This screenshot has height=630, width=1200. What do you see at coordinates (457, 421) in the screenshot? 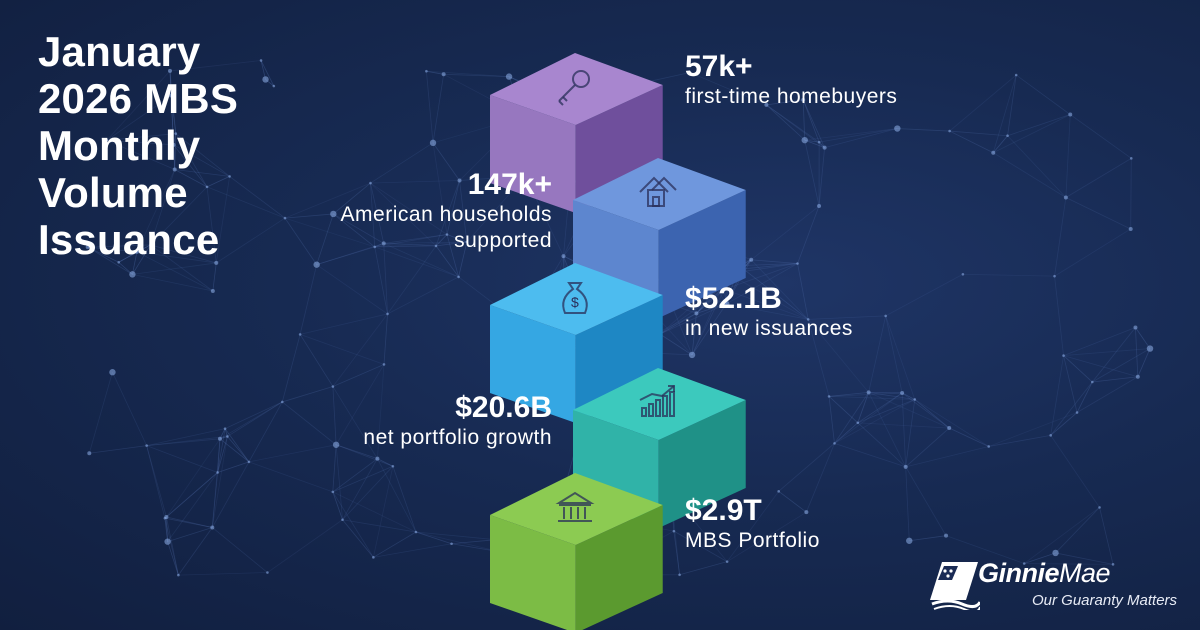
I see `stat-net-portfolio-growth: $20.6B net portfolio growth` at bounding box center [457, 421].